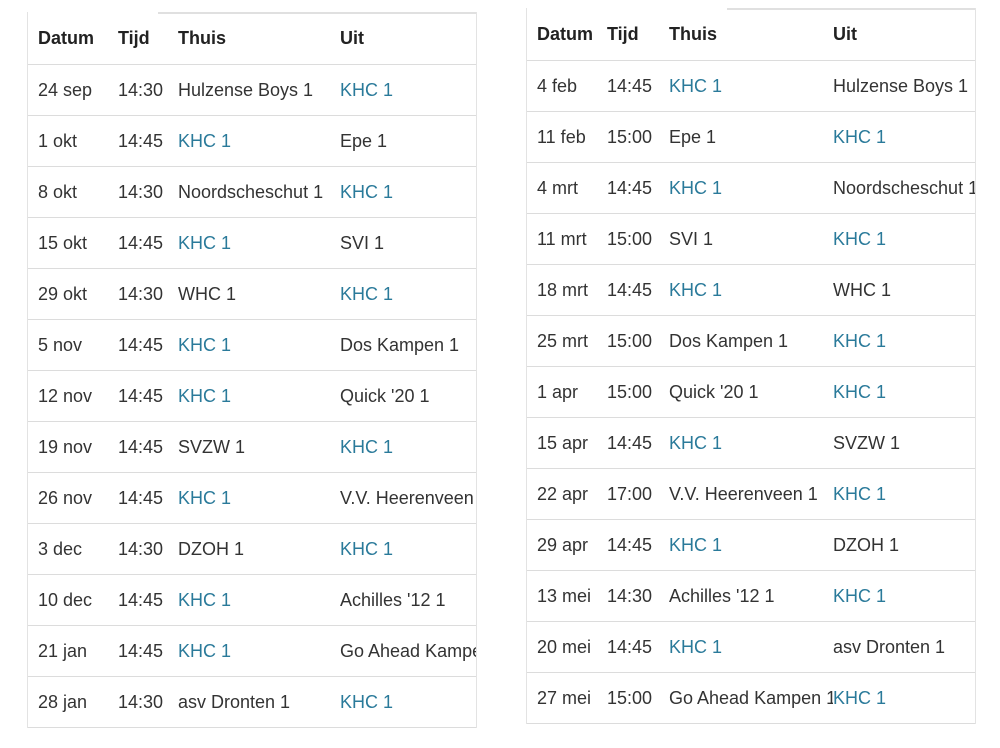 The width and height of the screenshot is (1000, 748). What do you see at coordinates (73, 294) in the screenshot?
I see `match-date: 29 okt` at bounding box center [73, 294].